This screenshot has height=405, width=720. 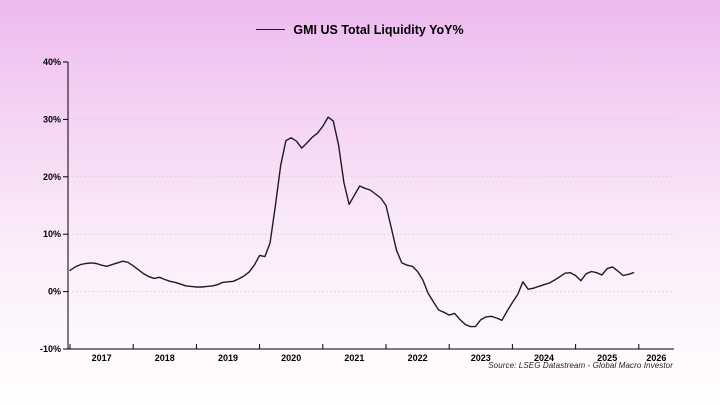 What do you see at coordinates (228, 358) in the screenshot?
I see `x-tick-label: 2019` at bounding box center [228, 358].